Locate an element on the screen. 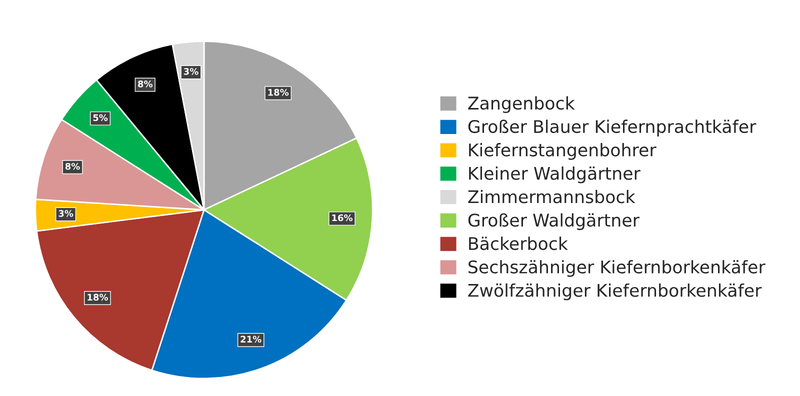 This screenshot has height=396, width=800. data-label: 21% is located at coordinates (251, 339).